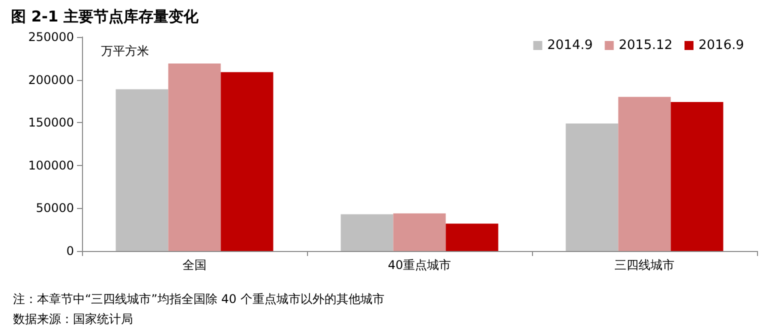 Image resolution: width=779 pixels, height=329 pixels. I want to click on legend-label: 2014.9, so click(570, 45).